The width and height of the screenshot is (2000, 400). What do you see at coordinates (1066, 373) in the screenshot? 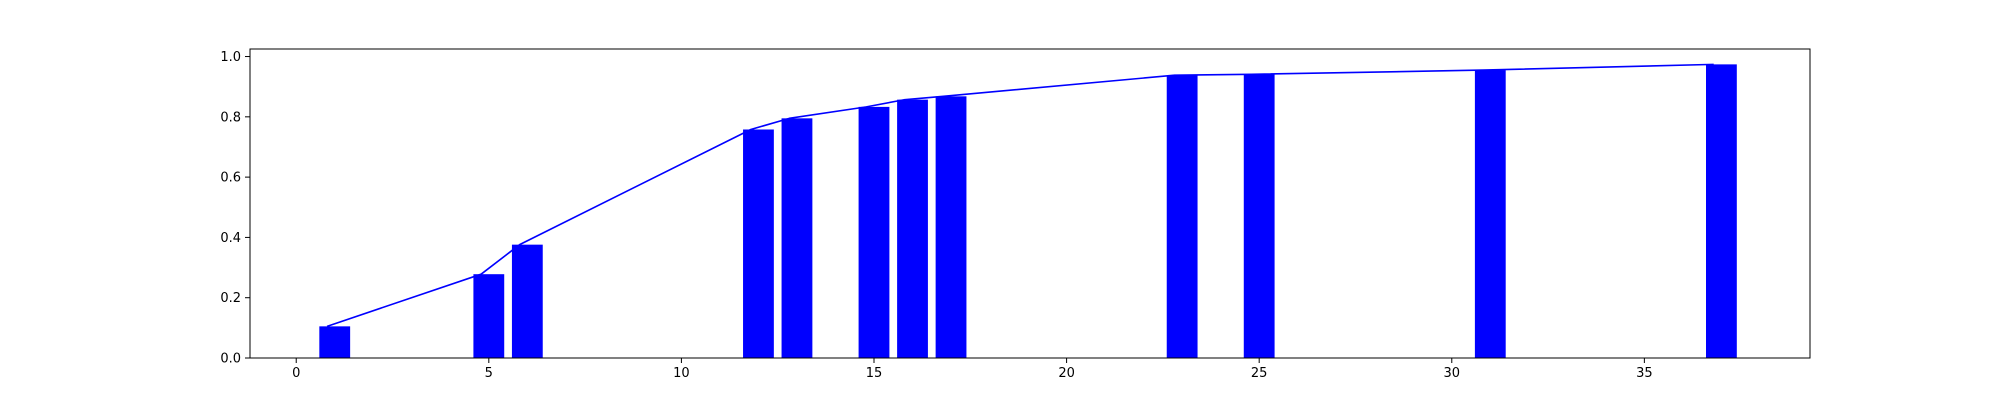
I see `x-tick-label: 20` at bounding box center [1066, 373].